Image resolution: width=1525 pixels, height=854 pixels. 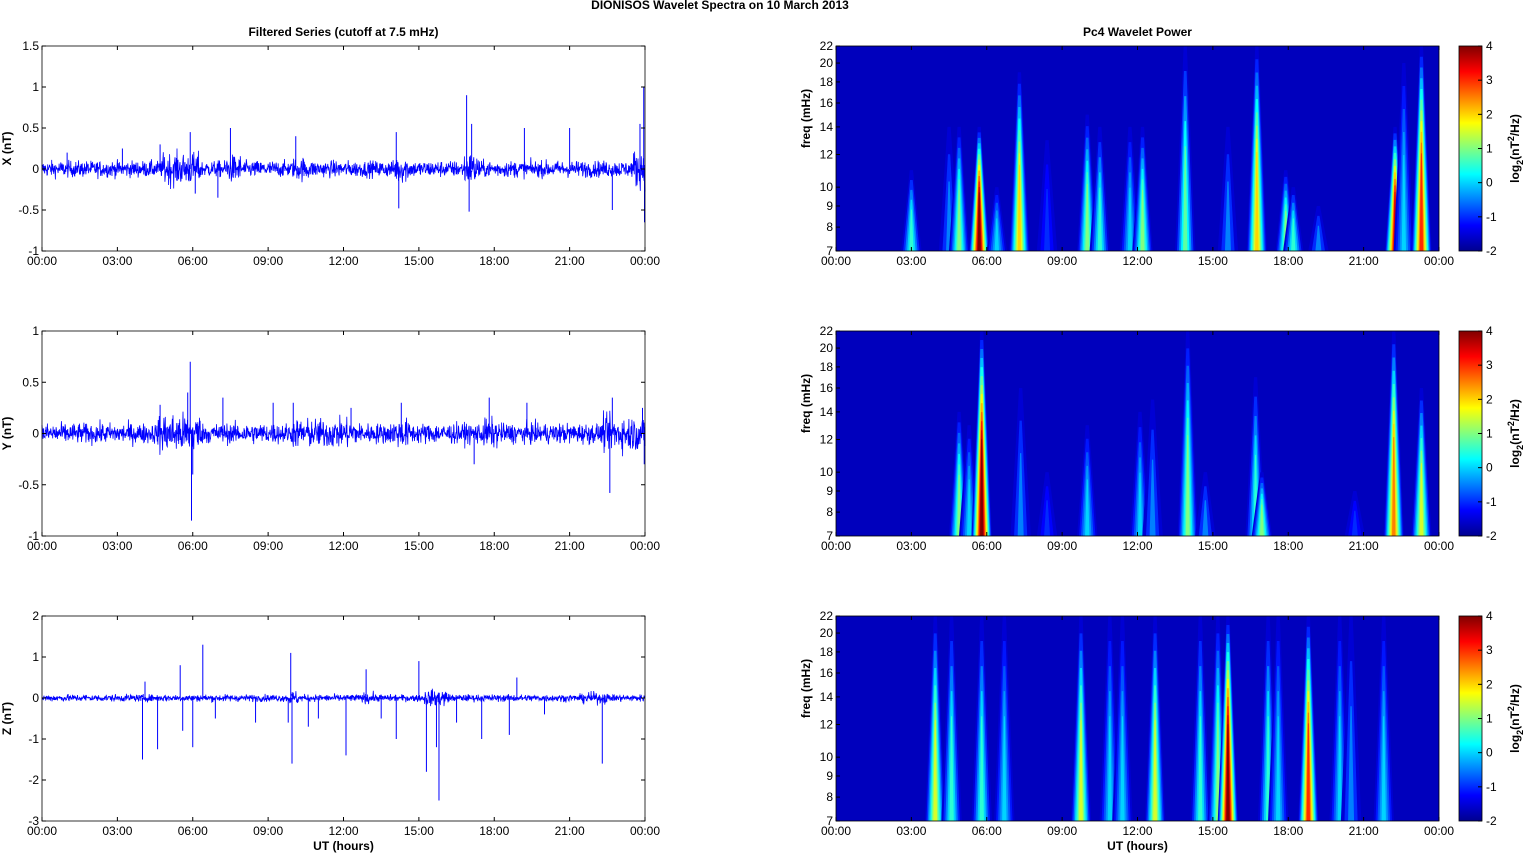 I want to click on colorbar-tick-label: 0, so click(x=1489, y=753).